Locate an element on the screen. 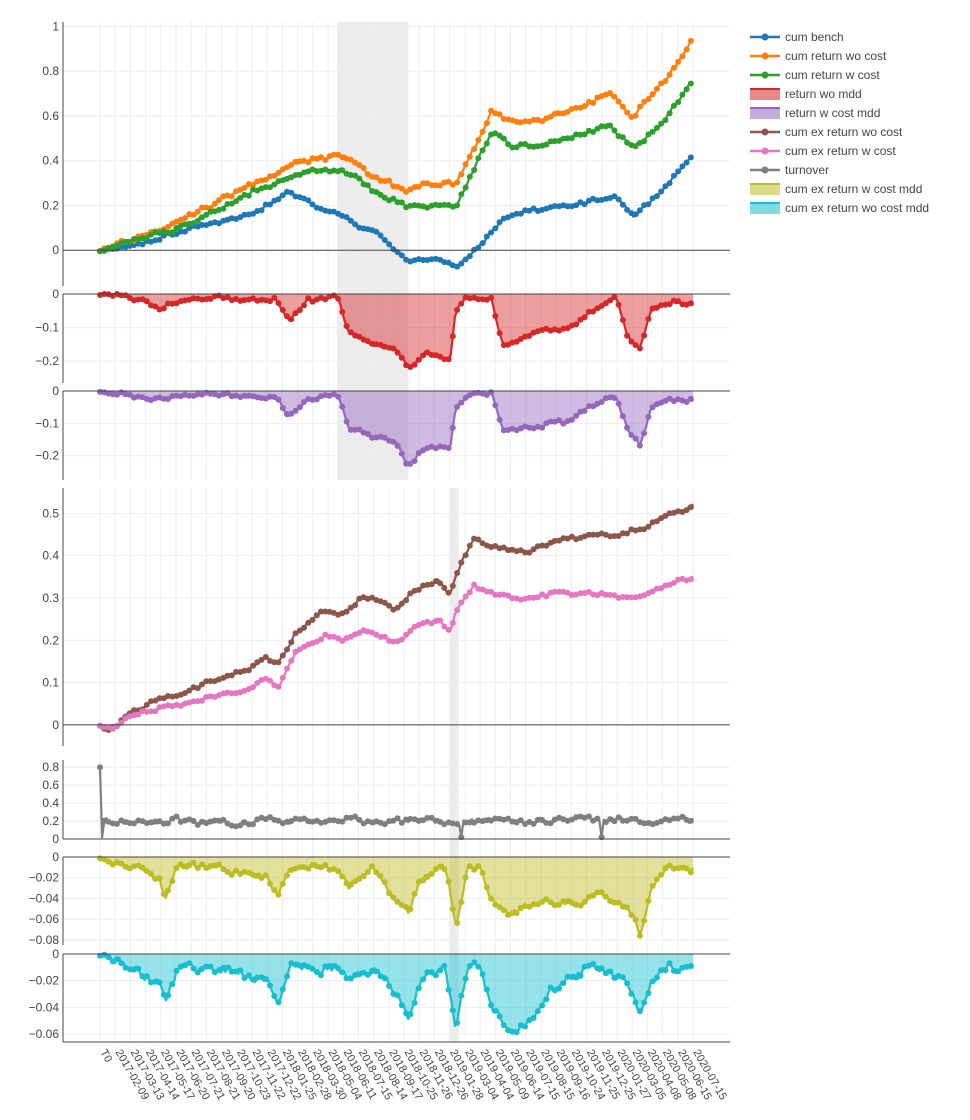  y-tick-label: 0 is located at coordinates (55, 954).